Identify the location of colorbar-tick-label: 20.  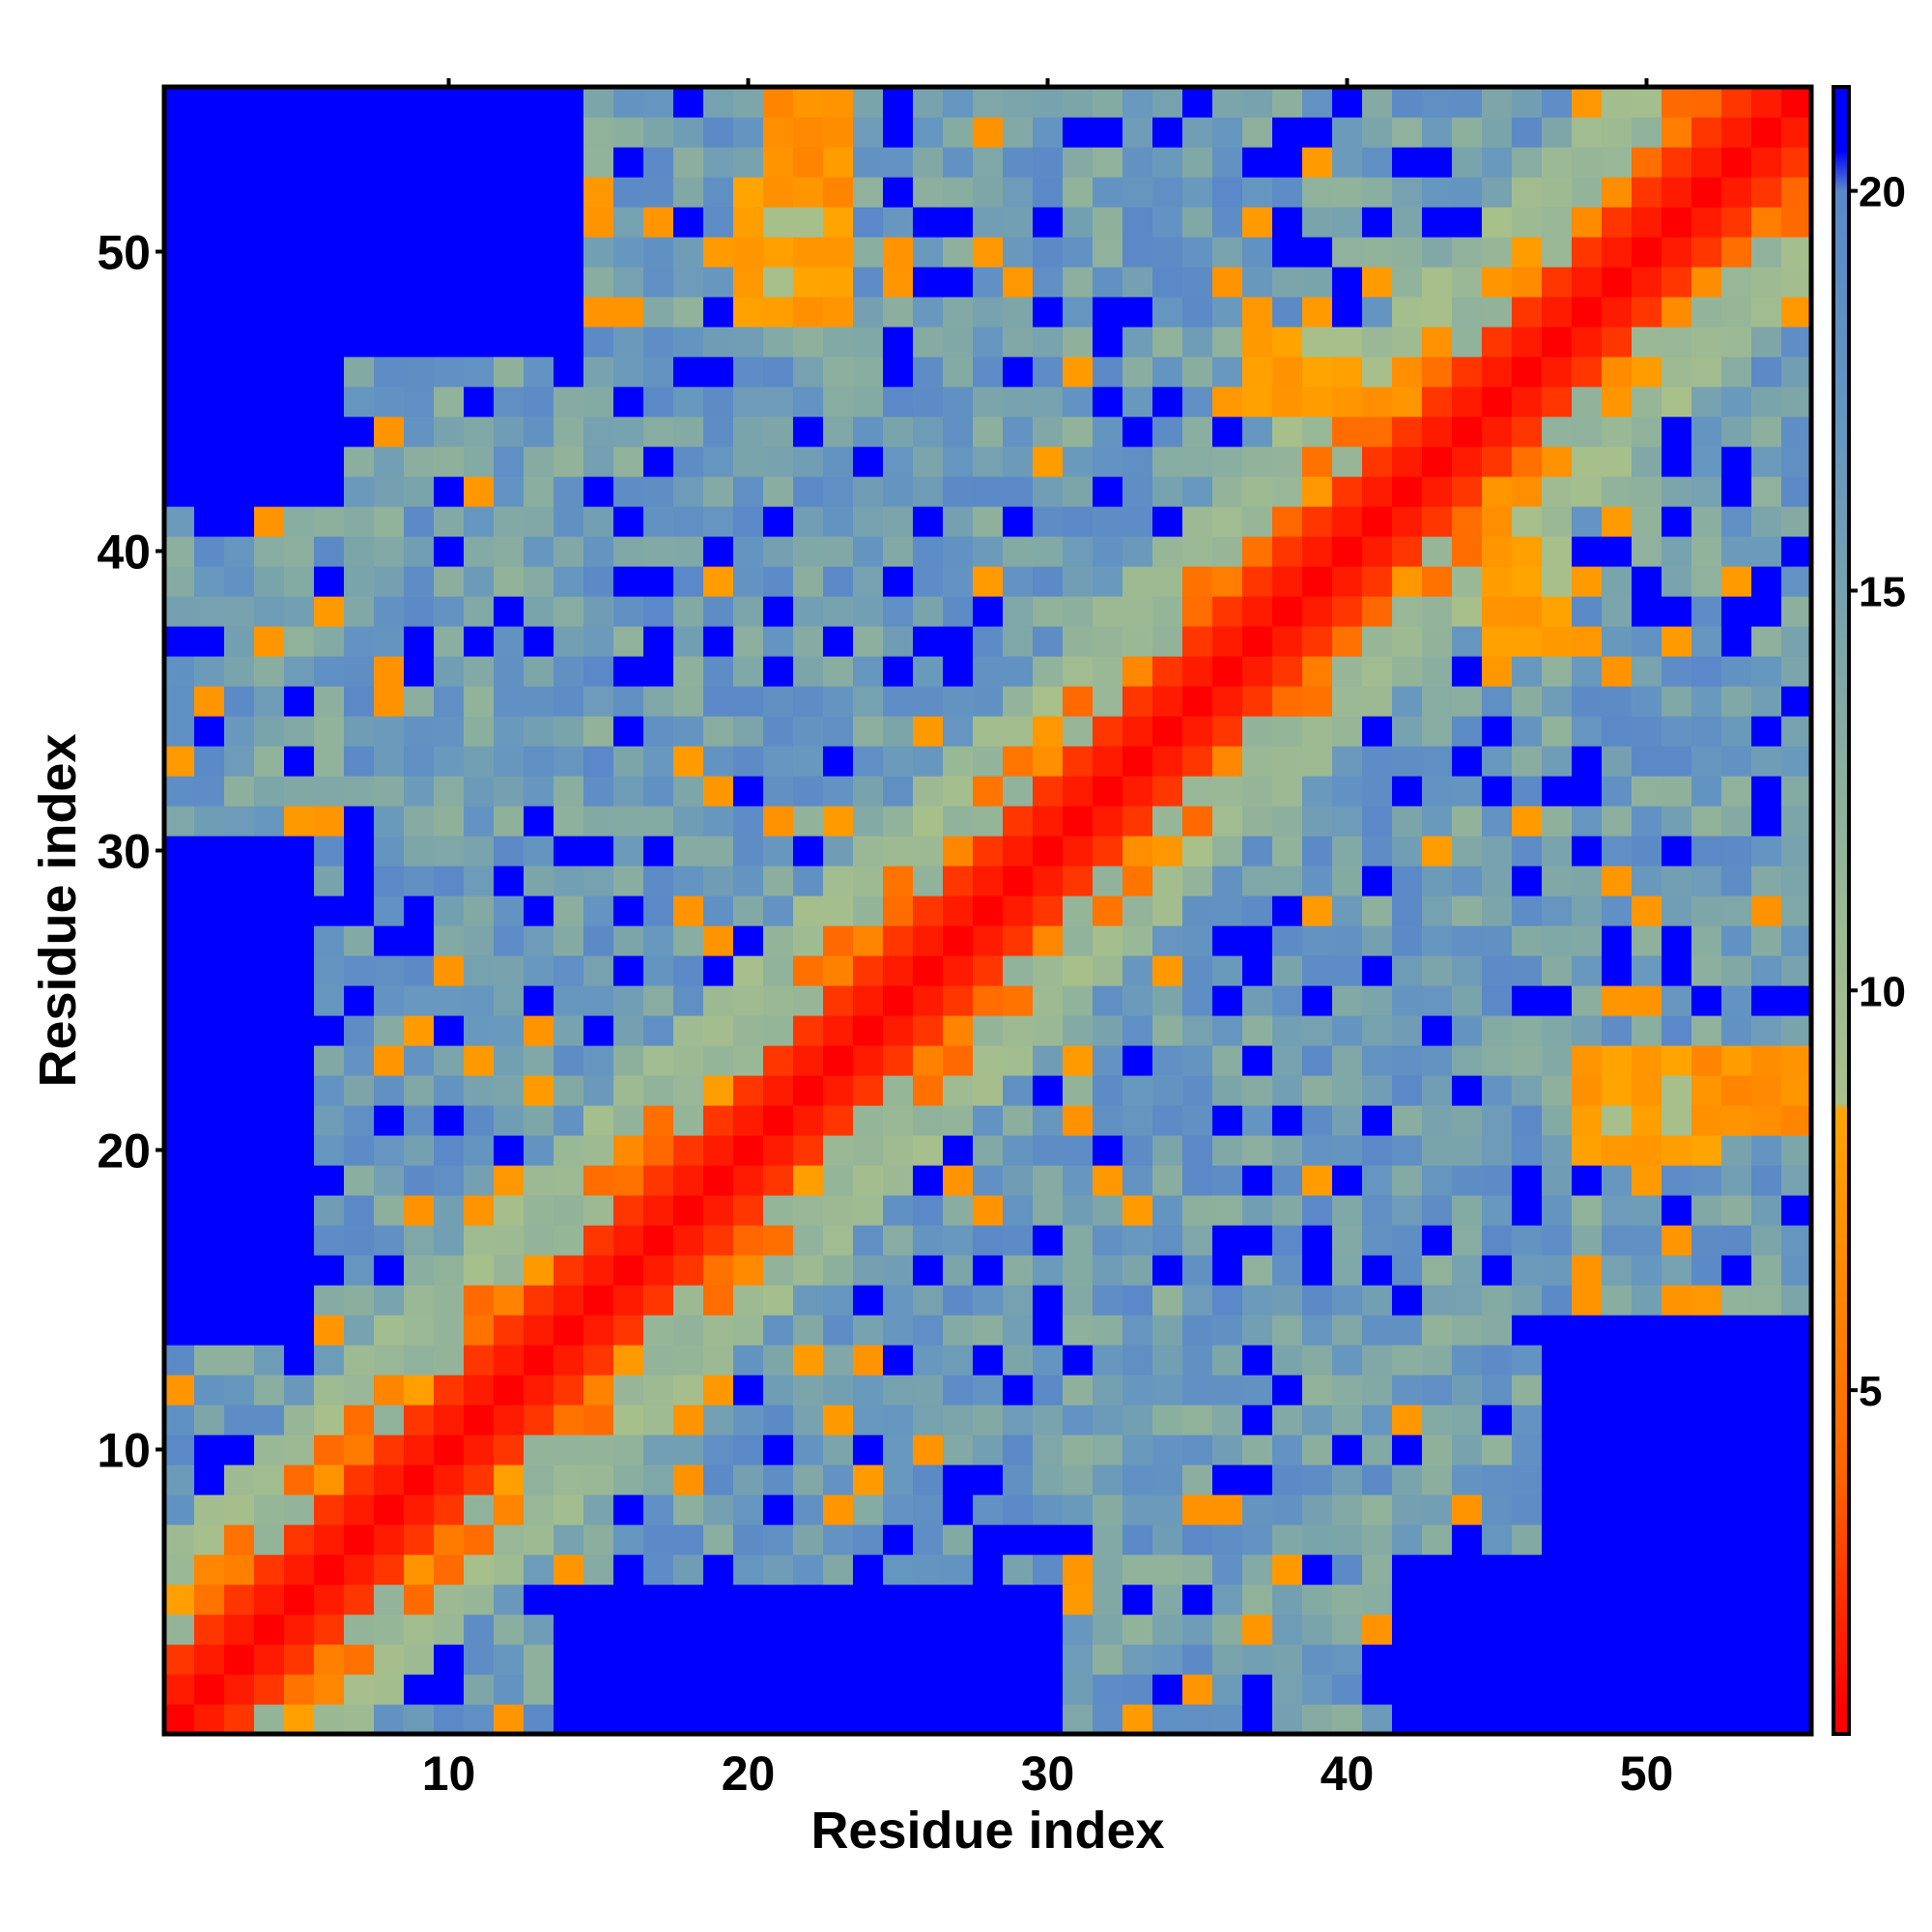
(1882, 192).